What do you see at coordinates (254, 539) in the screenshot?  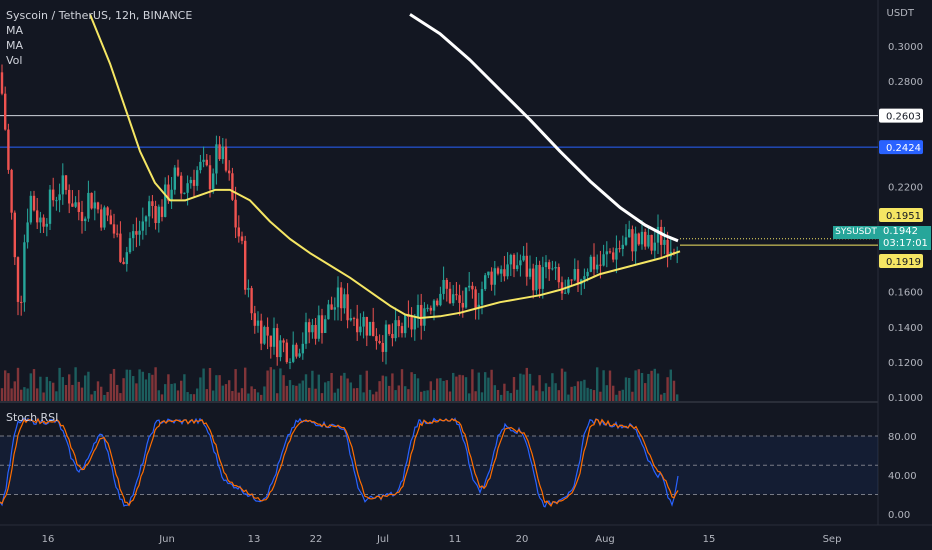 I see `time-tick-label: 13` at bounding box center [254, 539].